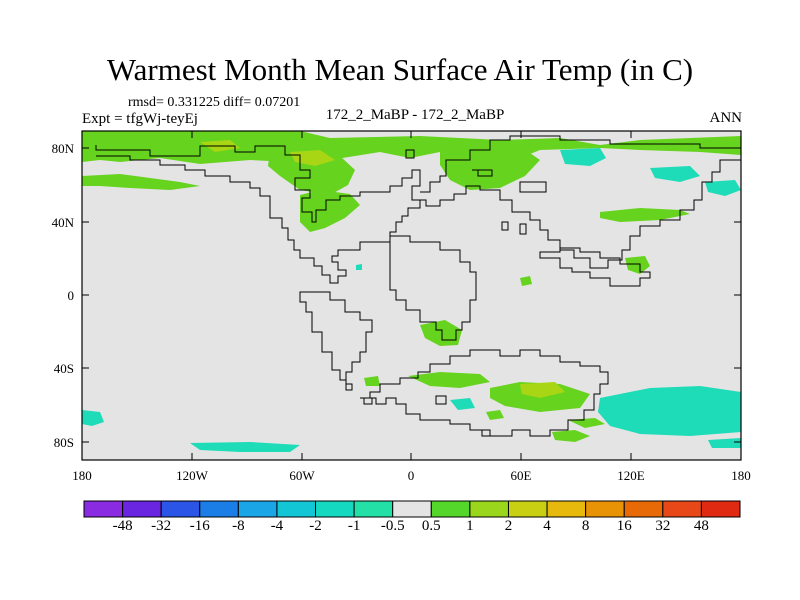 Image resolution: width=800 pixels, height=600 pixels. What do you see at coordinates (71, 295) in the screenshot?
I see `lat-label: 0` at bounding box center [71, 295].